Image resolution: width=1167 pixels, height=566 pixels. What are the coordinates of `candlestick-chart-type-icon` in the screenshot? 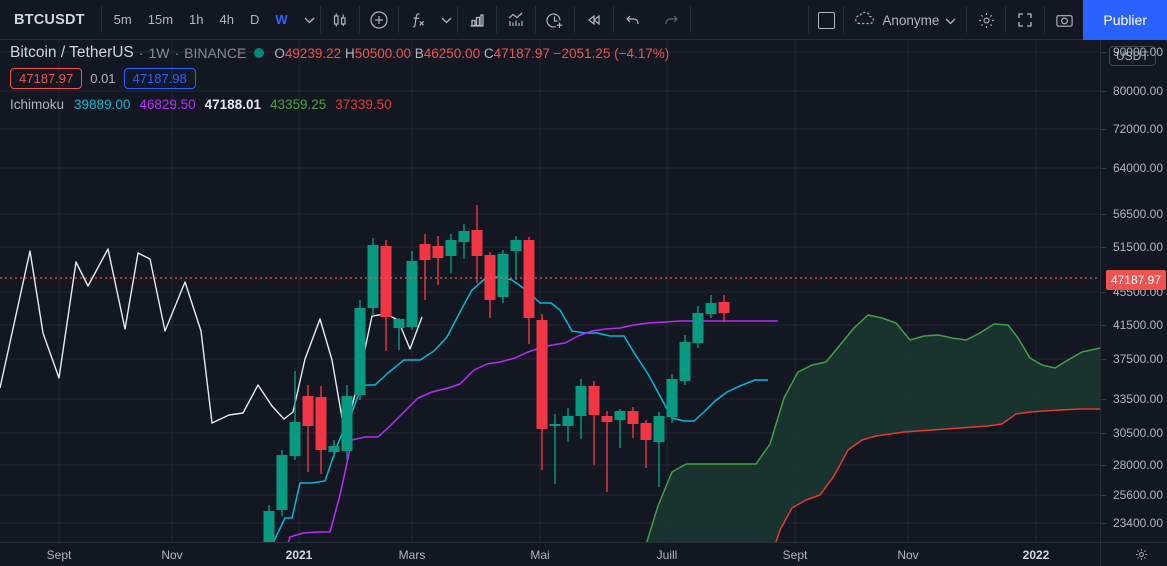 It's located at (340, 20).